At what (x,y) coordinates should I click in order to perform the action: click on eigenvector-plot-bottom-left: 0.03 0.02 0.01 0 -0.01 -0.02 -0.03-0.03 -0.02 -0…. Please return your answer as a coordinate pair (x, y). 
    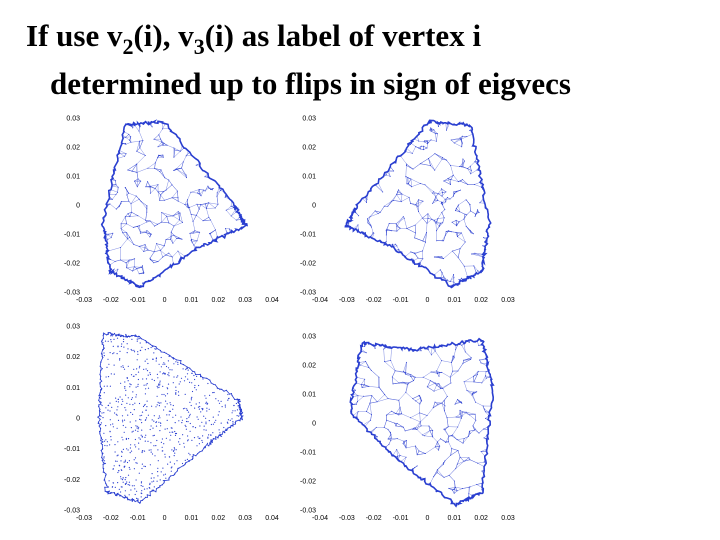
    Looking at the image, I should click on (171, 423).